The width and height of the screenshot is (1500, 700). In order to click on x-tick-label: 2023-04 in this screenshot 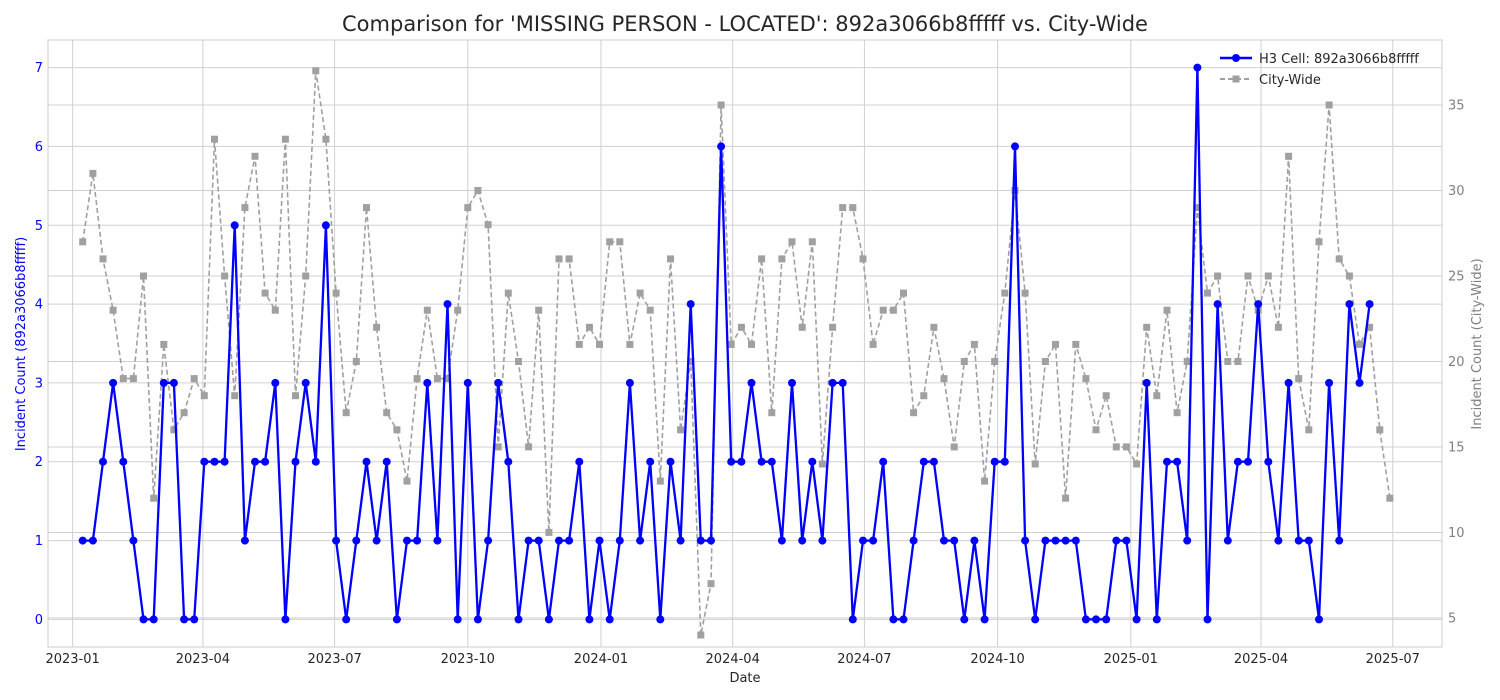, I will do `click(203, 659)`.